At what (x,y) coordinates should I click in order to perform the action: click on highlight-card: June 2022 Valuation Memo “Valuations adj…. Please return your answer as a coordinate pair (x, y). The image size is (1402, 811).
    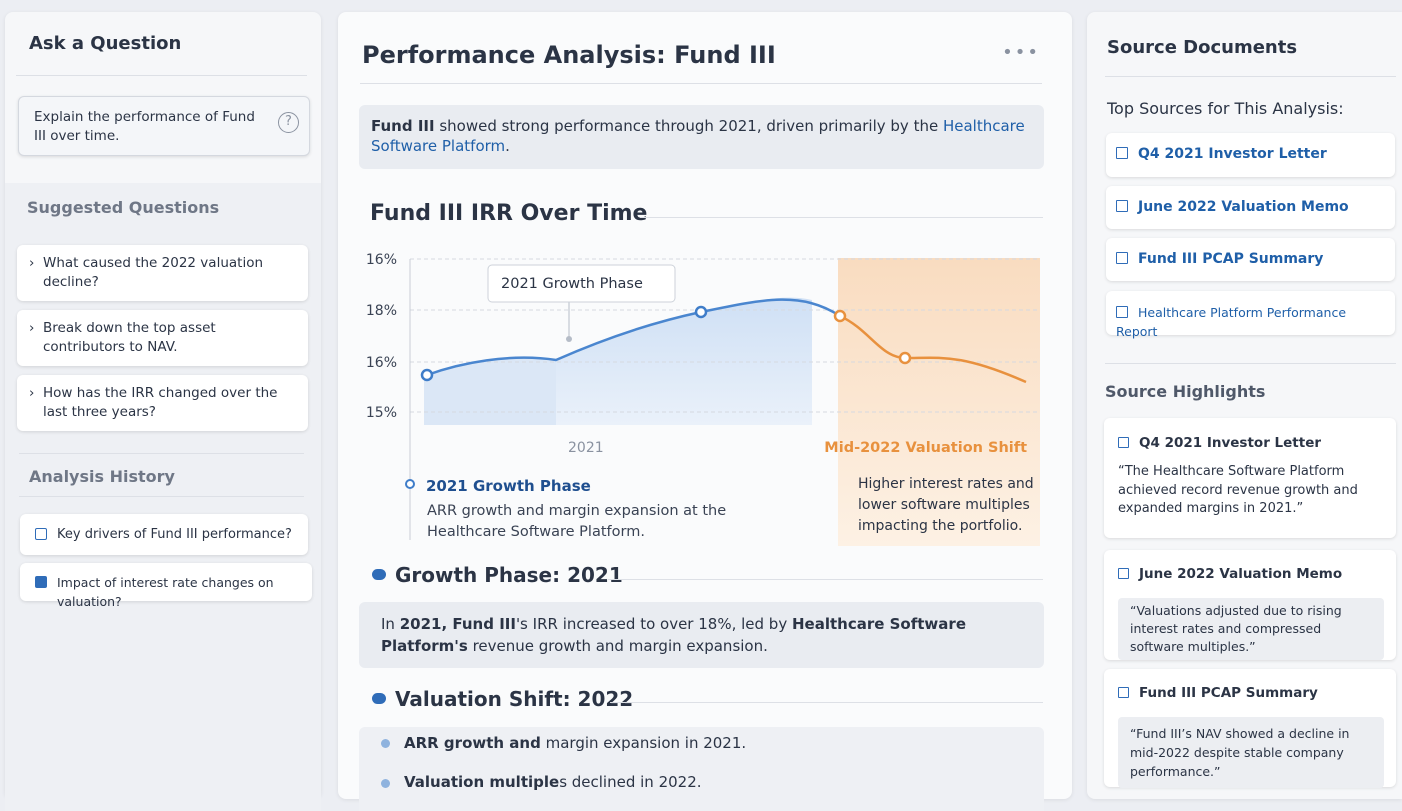
    Looking at the image, I should click on (1250, 605).